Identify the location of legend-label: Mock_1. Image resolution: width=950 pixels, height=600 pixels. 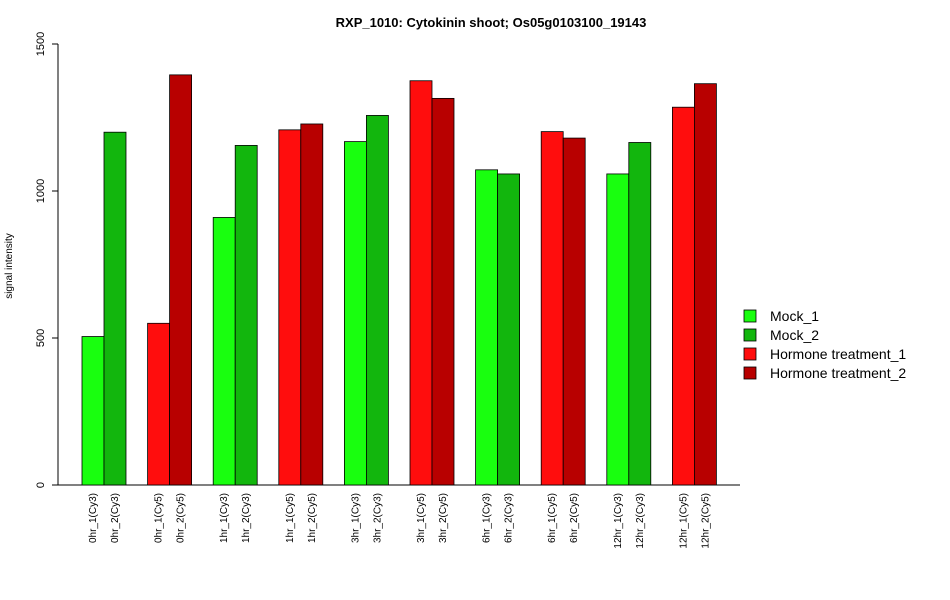
(794, 316).